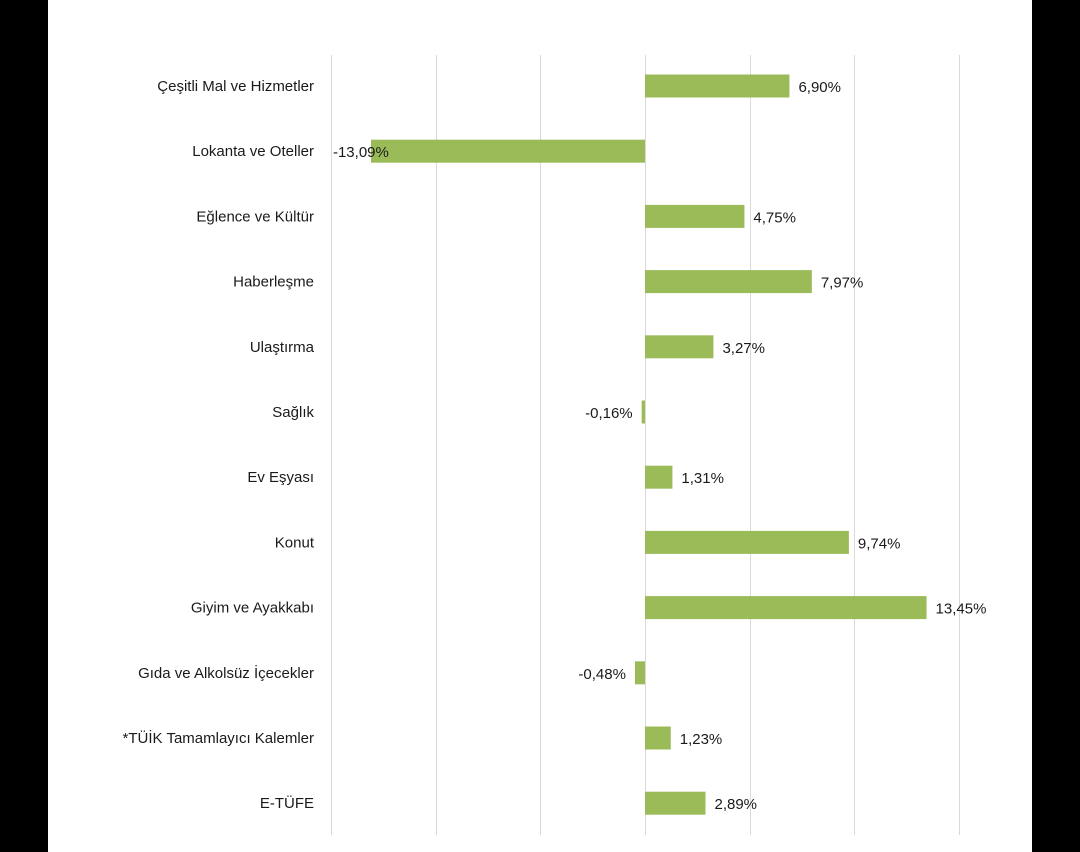  Describe the element at coordinates (702, 478) in the screenshot. I see `data-label: 1,31%` at that location.